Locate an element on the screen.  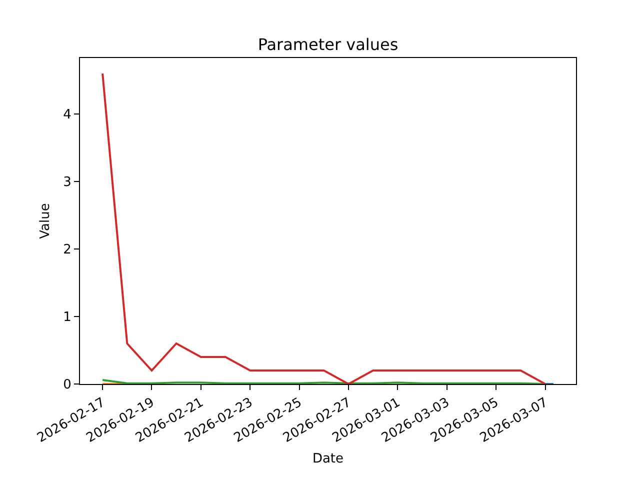
y-tick-label: 0 is located at coordinates (67, 385).